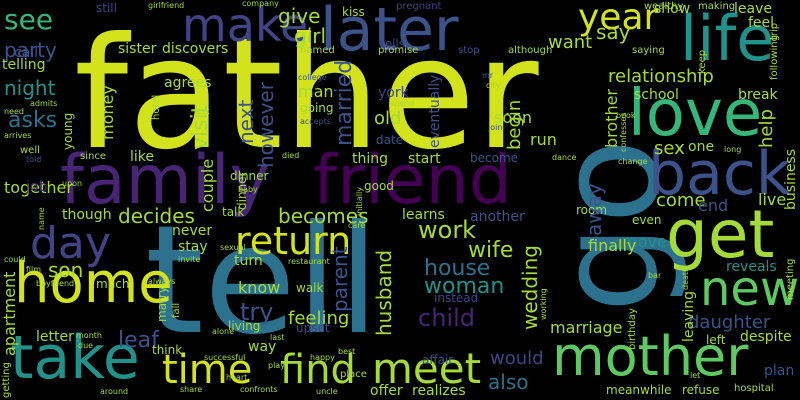  What do you see at coordinates (357, 225) in the screenshot?
I see `word-care: care` at bounding box center [357, 225].